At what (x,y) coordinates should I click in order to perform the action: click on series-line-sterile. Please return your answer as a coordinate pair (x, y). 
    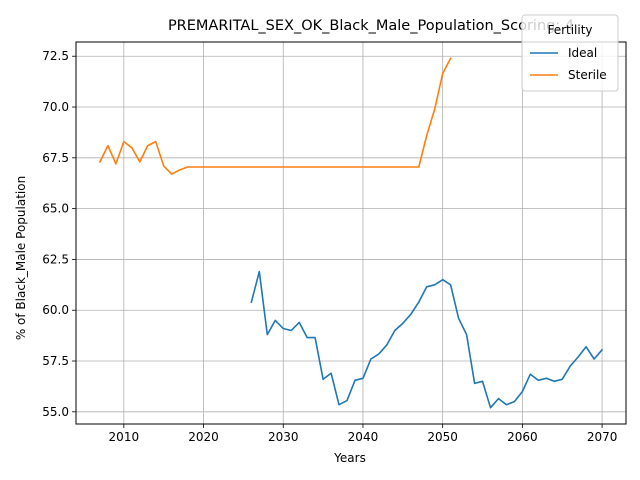
    Looking at the image, I should click on (275, 116).